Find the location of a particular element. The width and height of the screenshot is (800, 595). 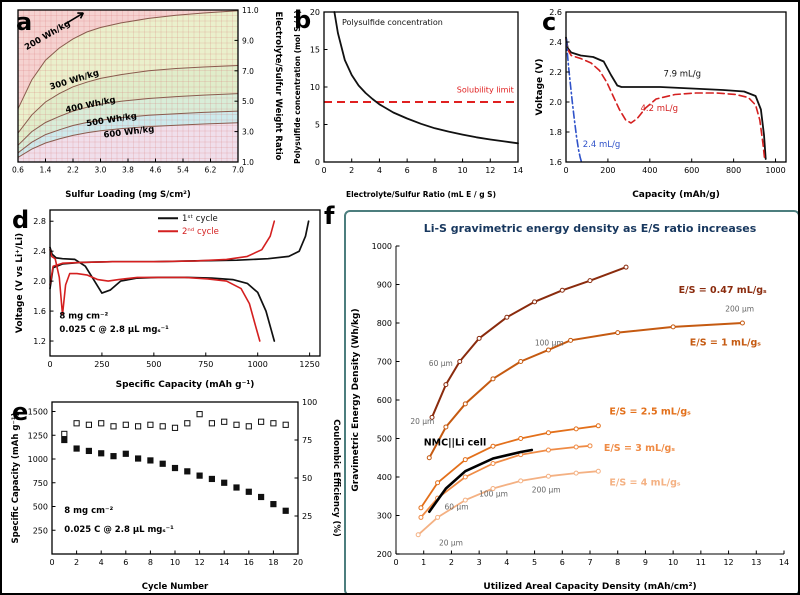

svg-text: 3.8 is located at coordinates (128, 170).